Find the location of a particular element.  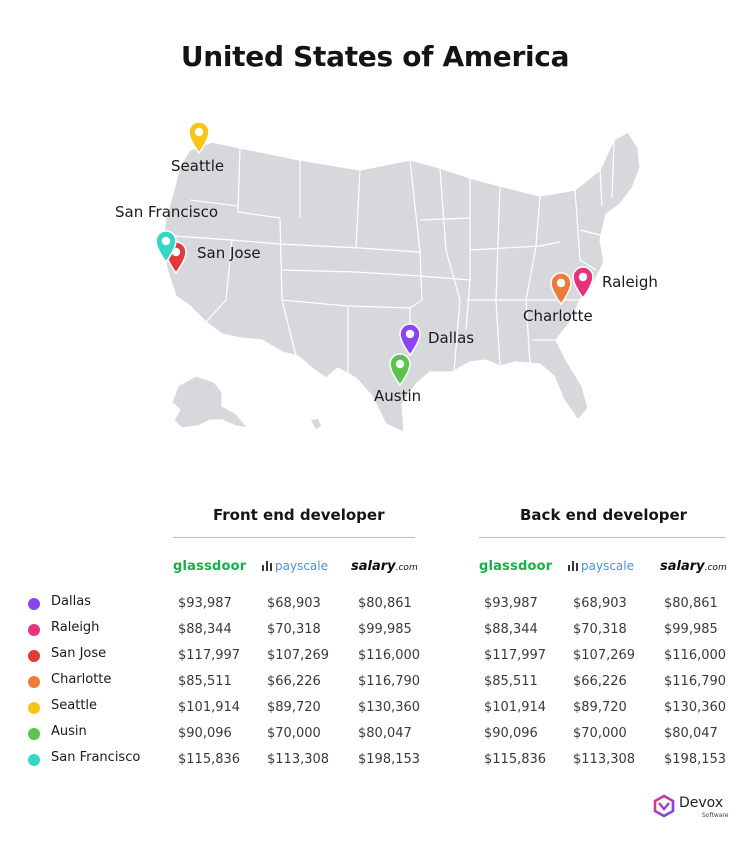

legend-label: Charlotte is located at coordinates (81, 679).